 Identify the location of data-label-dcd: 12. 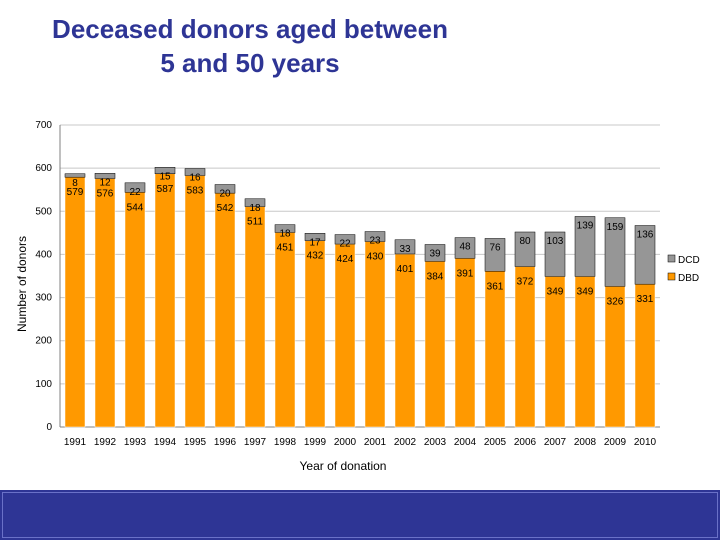
(105, 182).